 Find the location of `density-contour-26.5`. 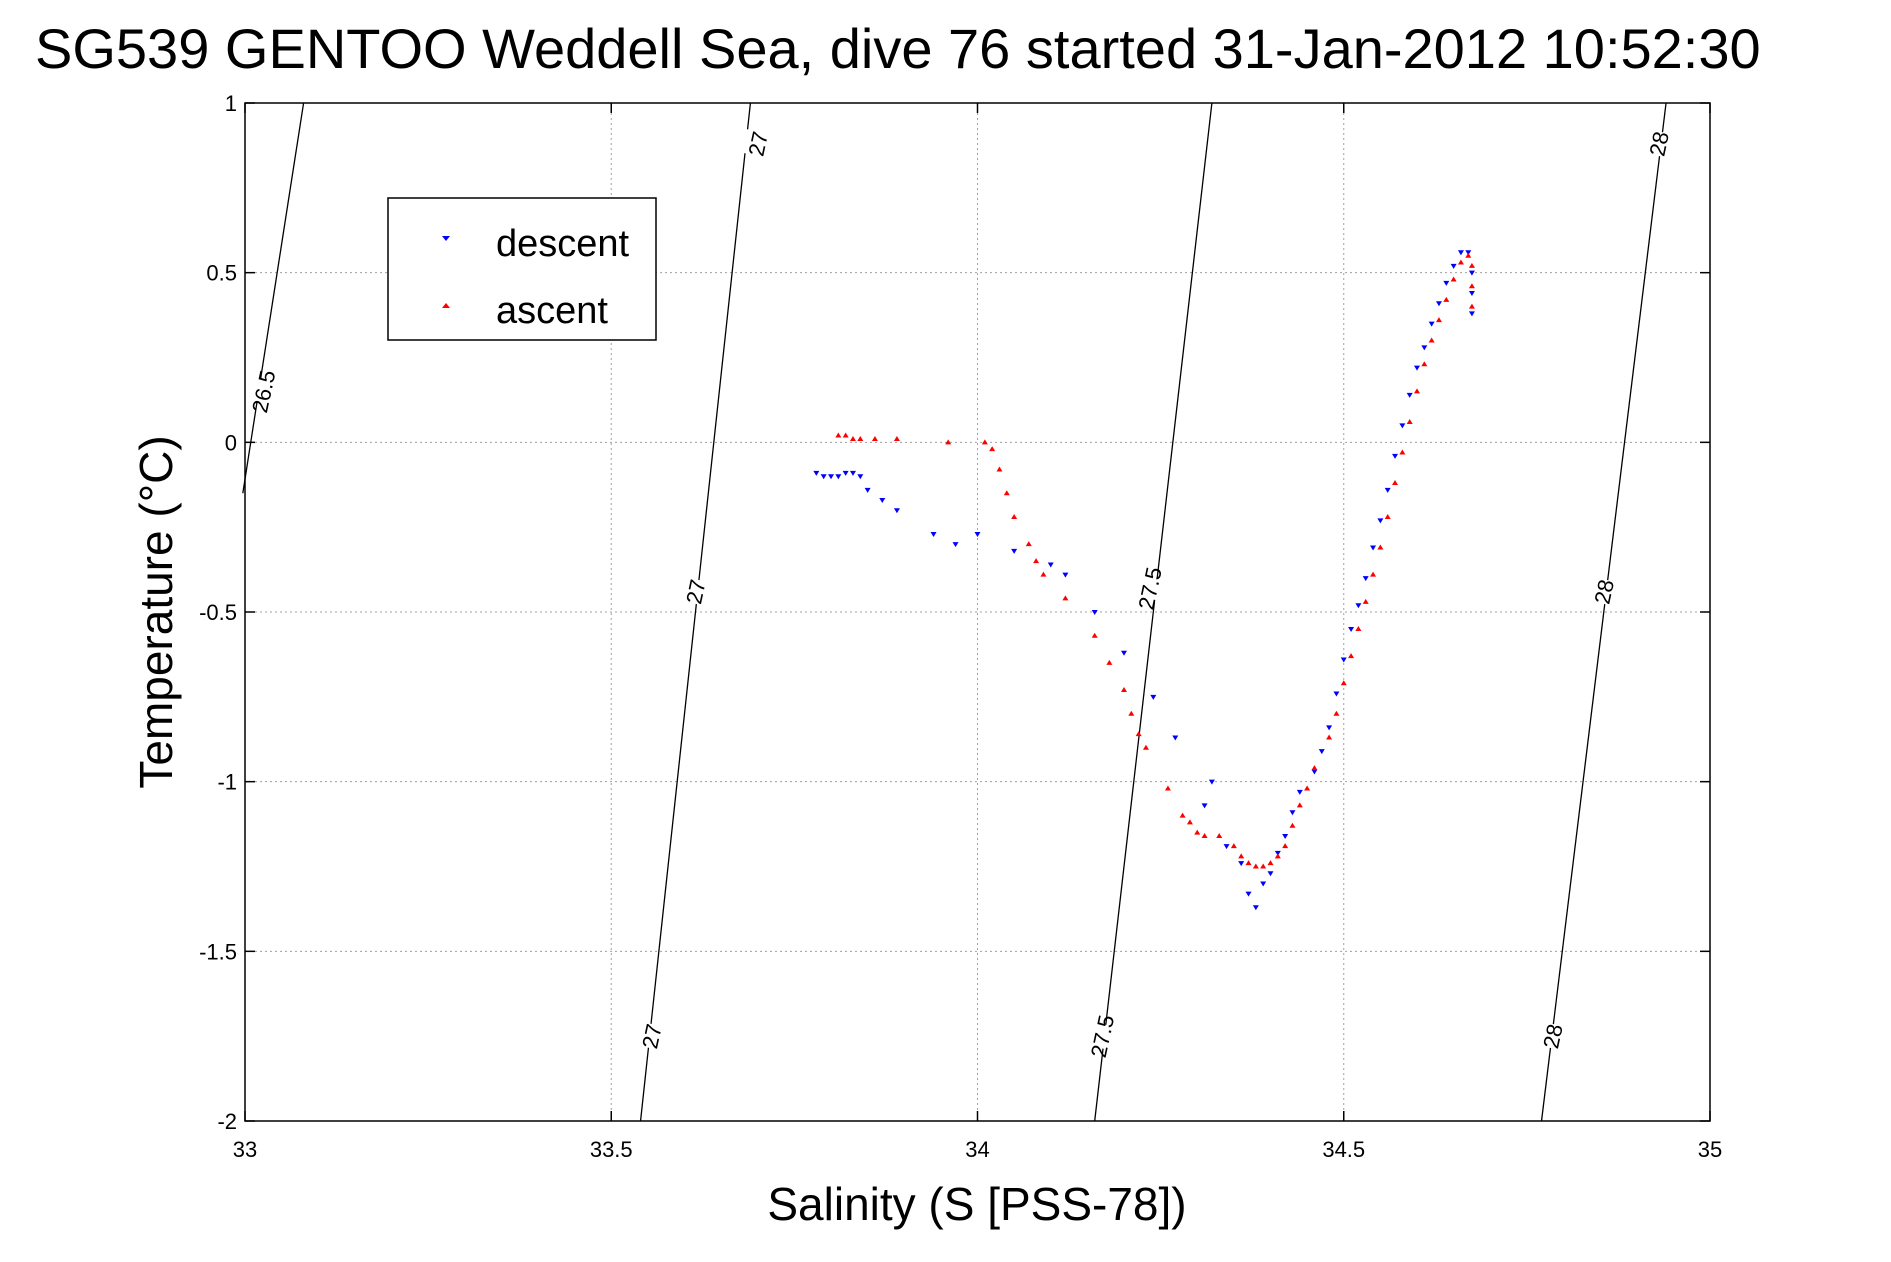

density-contour-26.5 is located at coordinates (273, 298).